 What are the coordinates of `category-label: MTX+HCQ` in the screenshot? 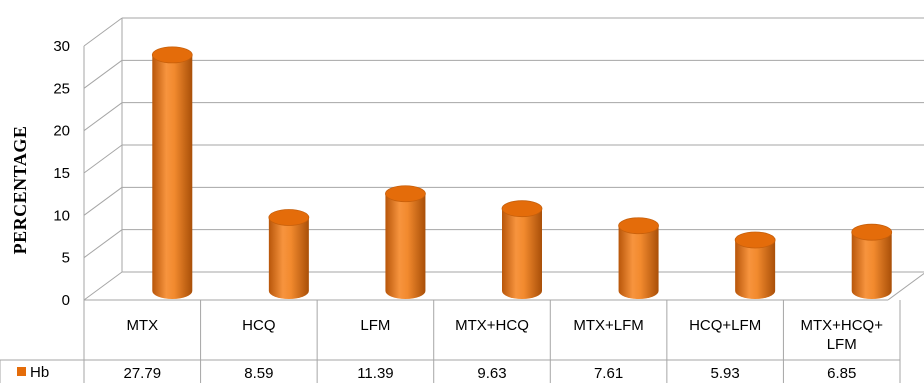 It's located at (492, 325).